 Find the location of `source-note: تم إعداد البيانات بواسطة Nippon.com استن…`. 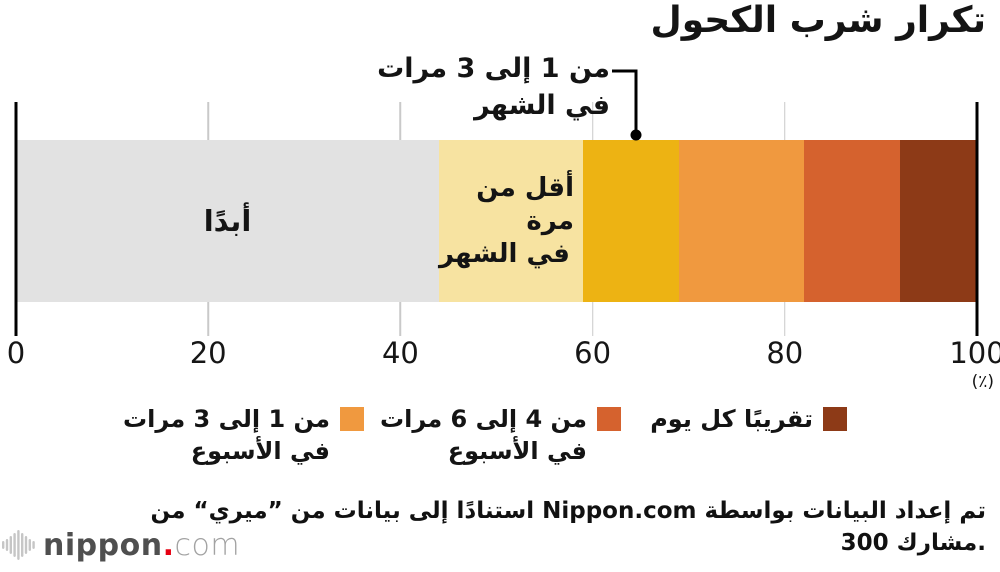

source-note: تم إعداد البيانات بواسطة Nippon.com استن… is located at coordinates (568, 527).